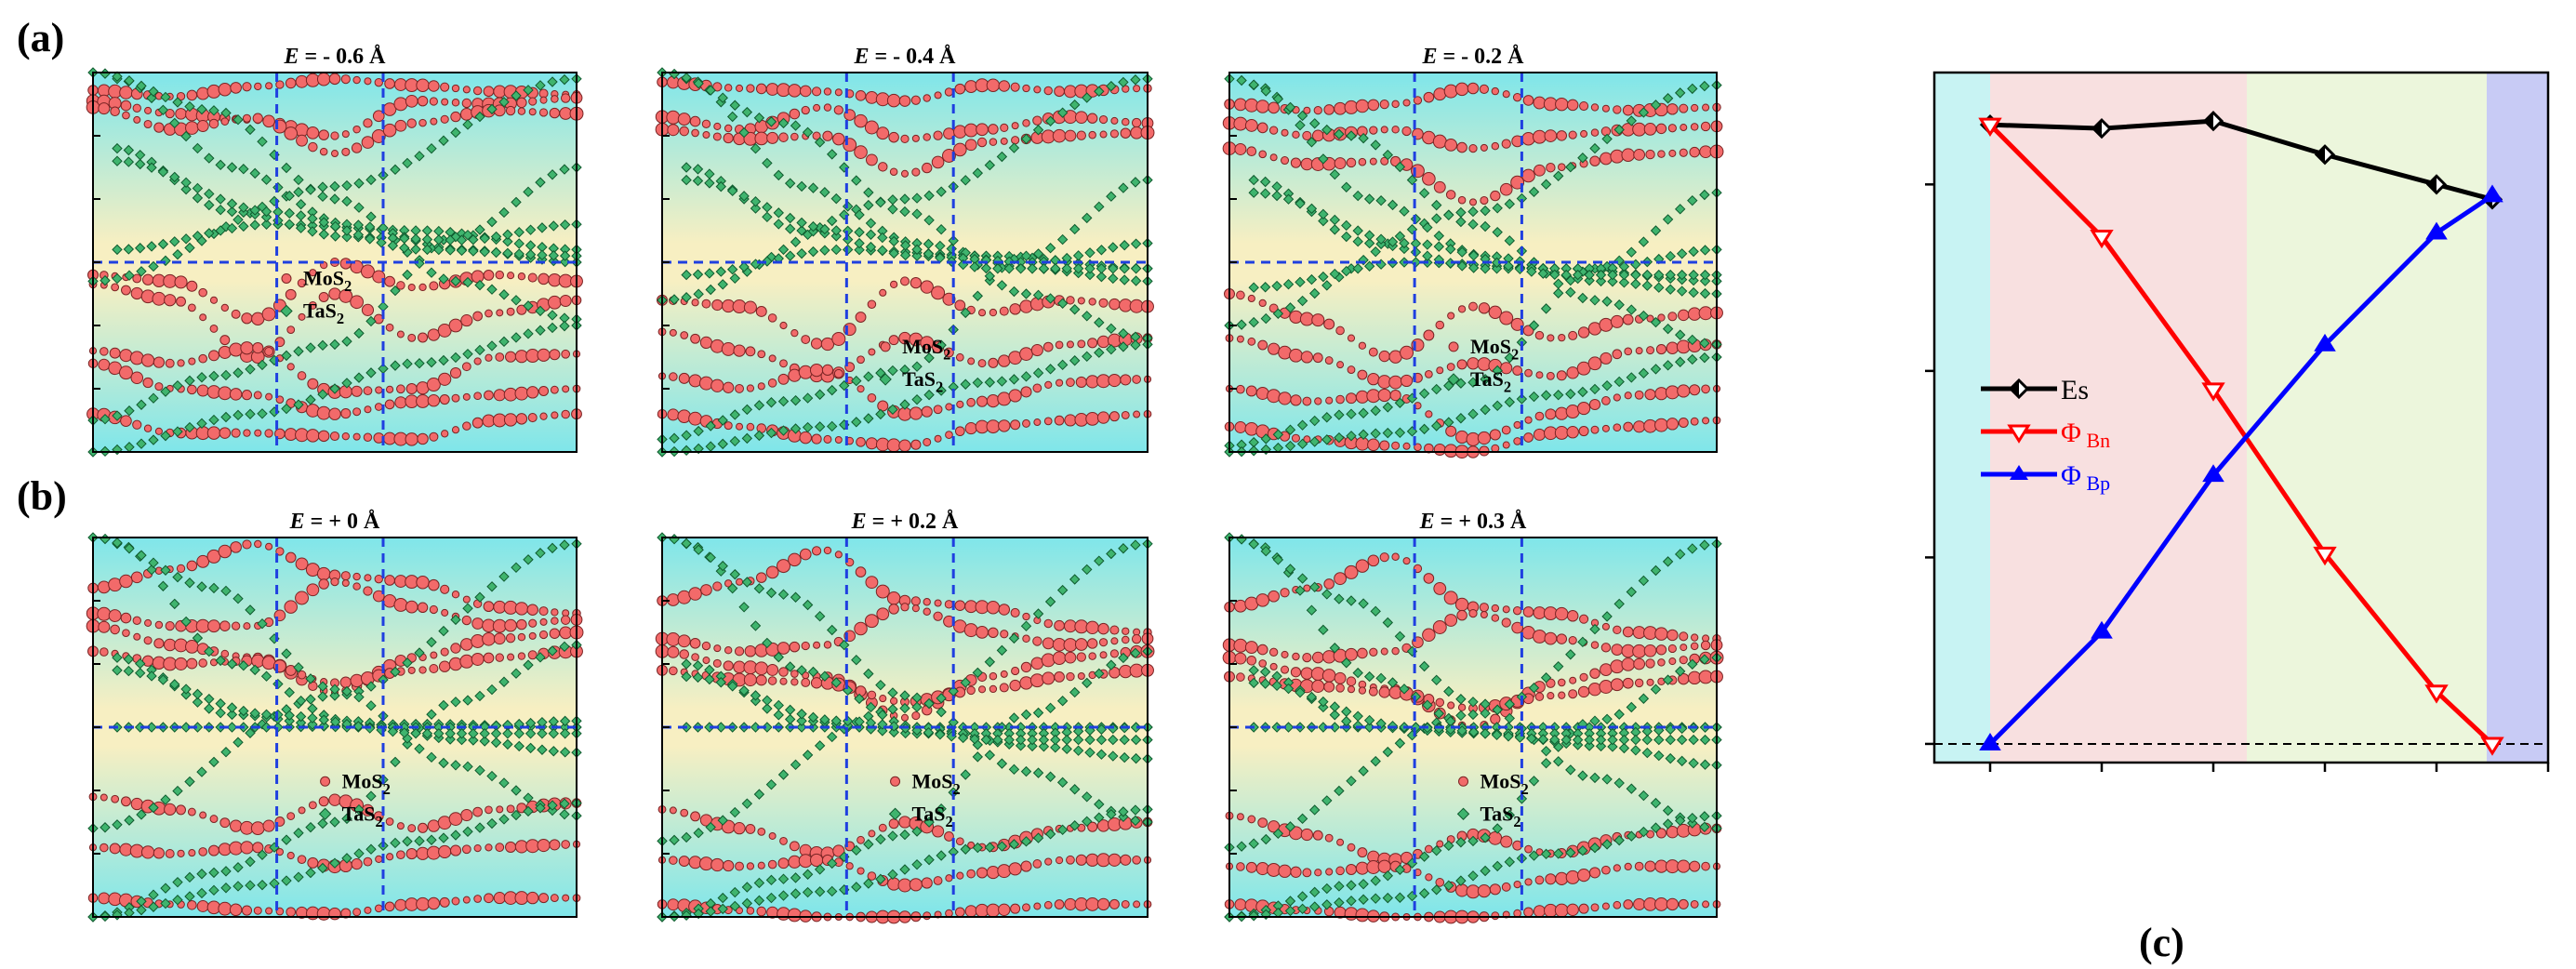  I want to click on legend-mos2-label: MoS2, so click(327, 280).